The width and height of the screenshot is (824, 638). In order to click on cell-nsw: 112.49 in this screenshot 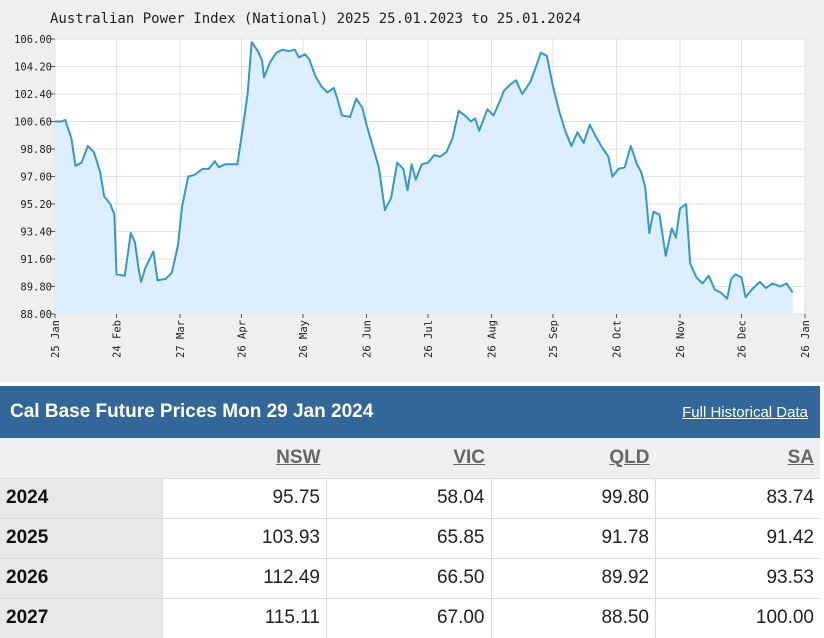, I will do `click(244, 577)`.